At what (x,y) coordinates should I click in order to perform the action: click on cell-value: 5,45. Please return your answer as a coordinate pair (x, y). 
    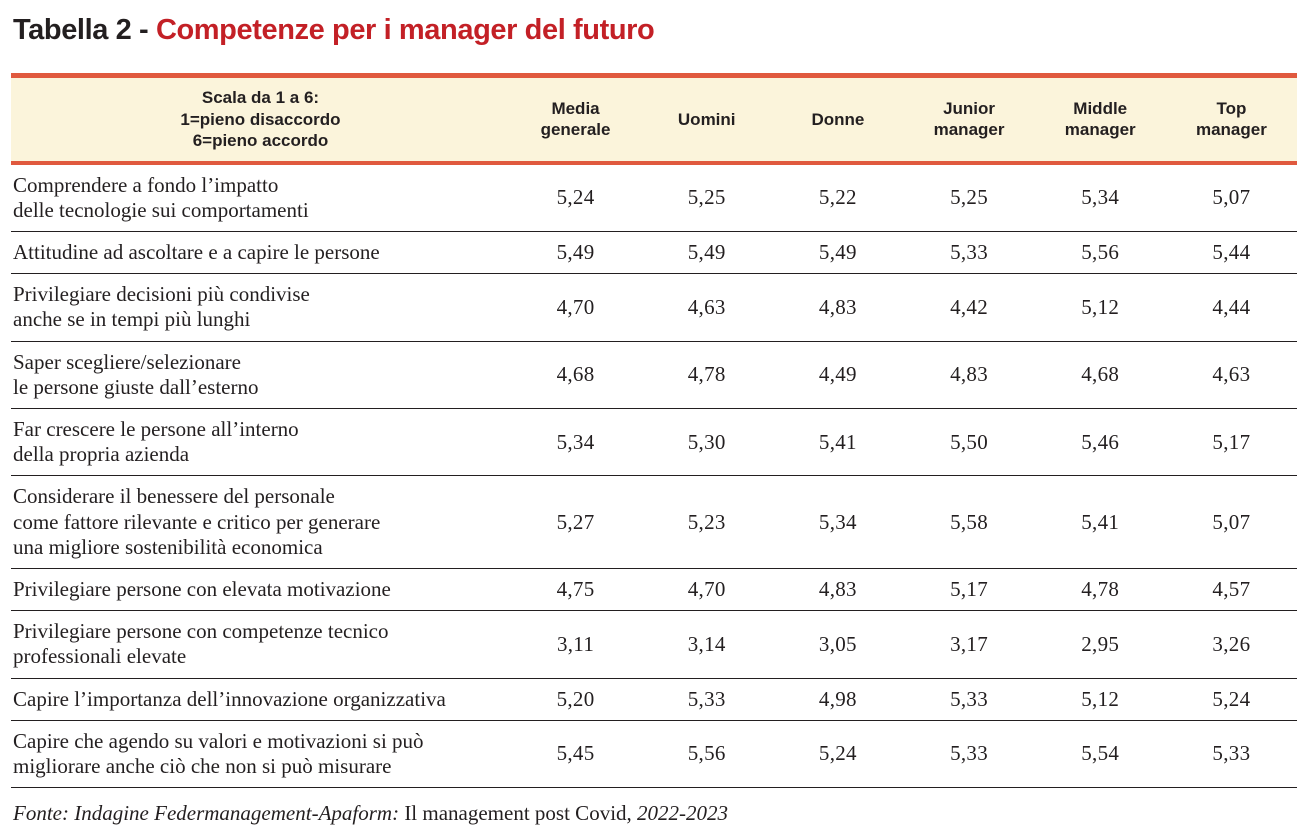
    Looking at the image, I should click on (575, 754).